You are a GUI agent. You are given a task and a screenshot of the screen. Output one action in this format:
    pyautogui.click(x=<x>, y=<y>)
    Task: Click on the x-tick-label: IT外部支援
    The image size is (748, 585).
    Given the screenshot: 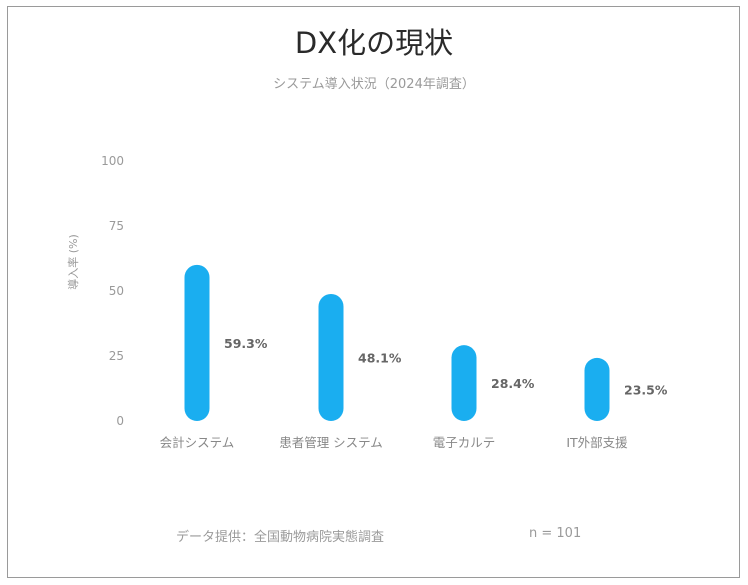 What is the action you would take?
    pyautogui.click(x=597, y=442)
    